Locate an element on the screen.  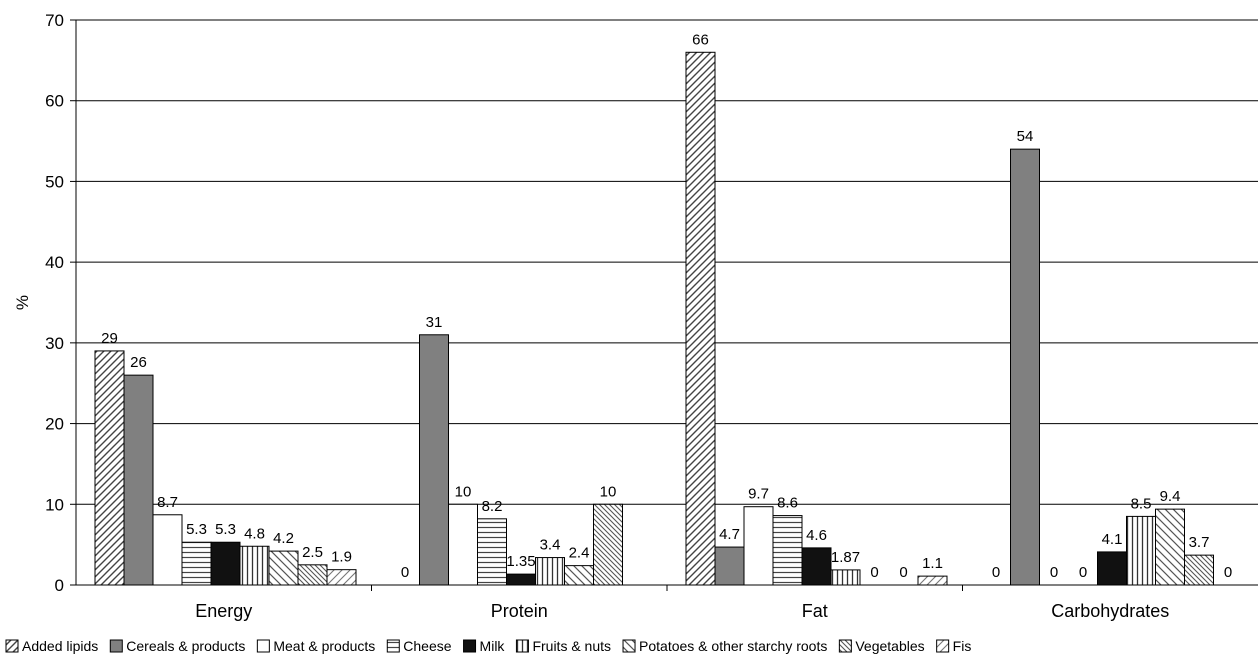
x-category-label: Fat is located at coordinates (815, 611).